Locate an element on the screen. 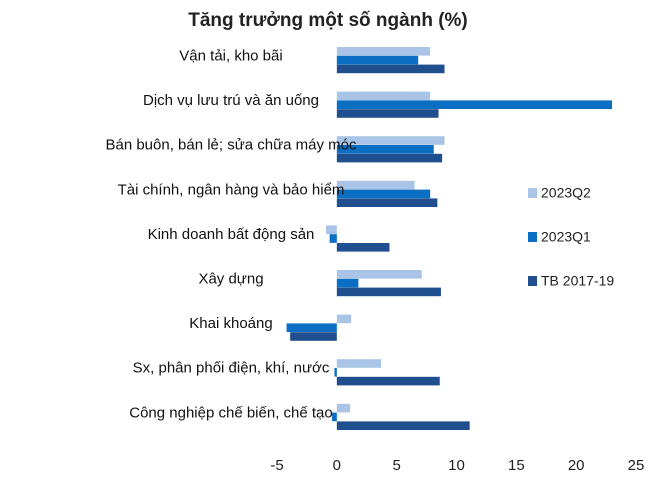 This screenshot has height=479, width=655. category-label: Kinh doanh bất động sản is located at coordinates (231, 234).